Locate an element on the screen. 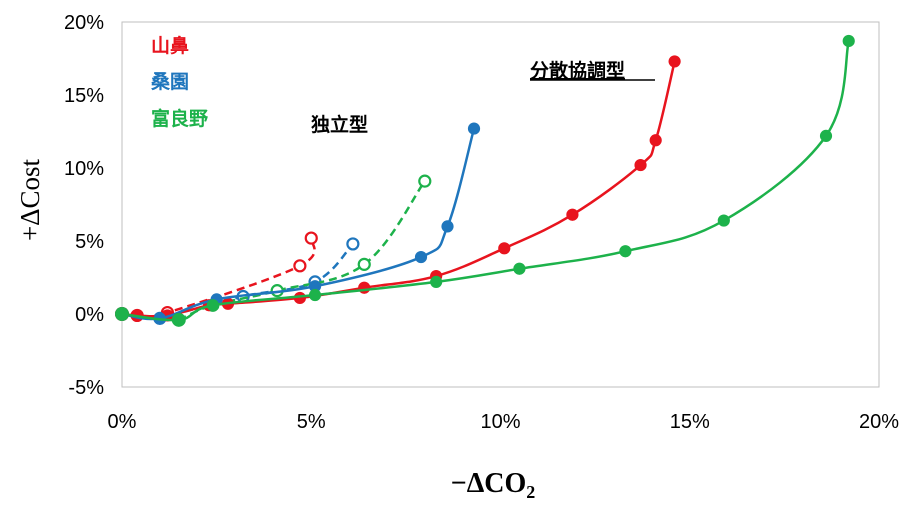 The width and height of the screenshot is (906, 511). series-line is located at coordinates (298, 224).